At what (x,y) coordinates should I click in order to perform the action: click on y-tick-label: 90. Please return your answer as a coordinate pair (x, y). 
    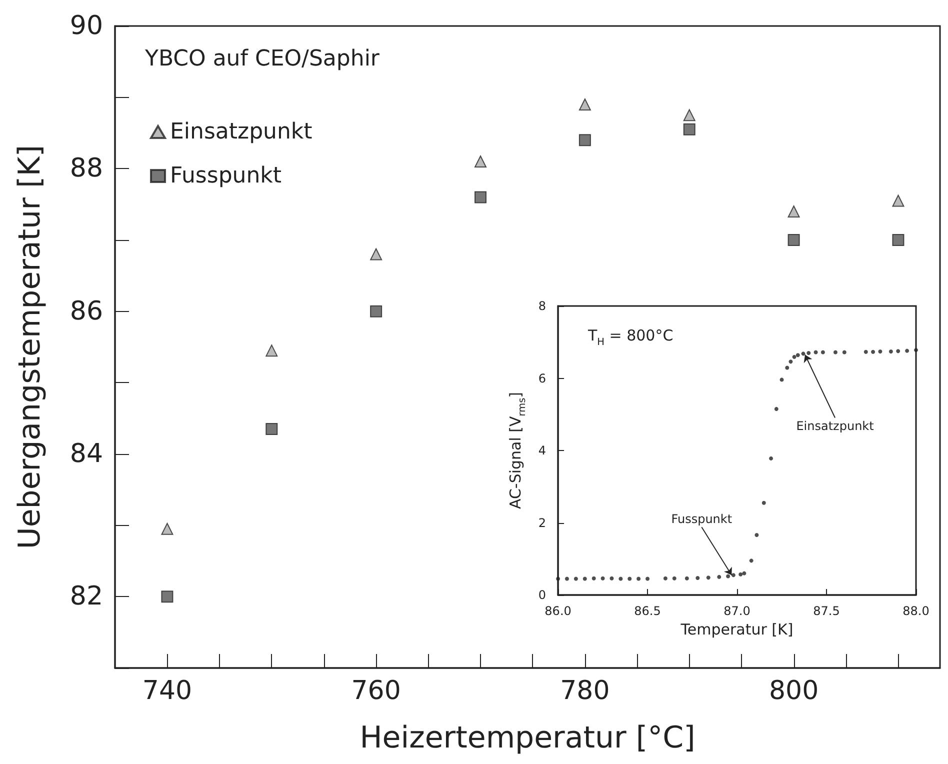
    Looking at the image, I should click on (86, 26).